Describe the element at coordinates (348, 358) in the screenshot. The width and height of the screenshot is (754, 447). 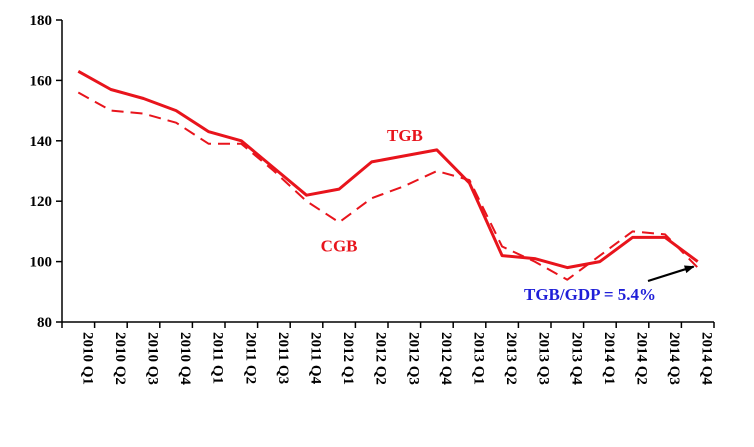
I see `x-tick-label: 2012 Q1` at that location.